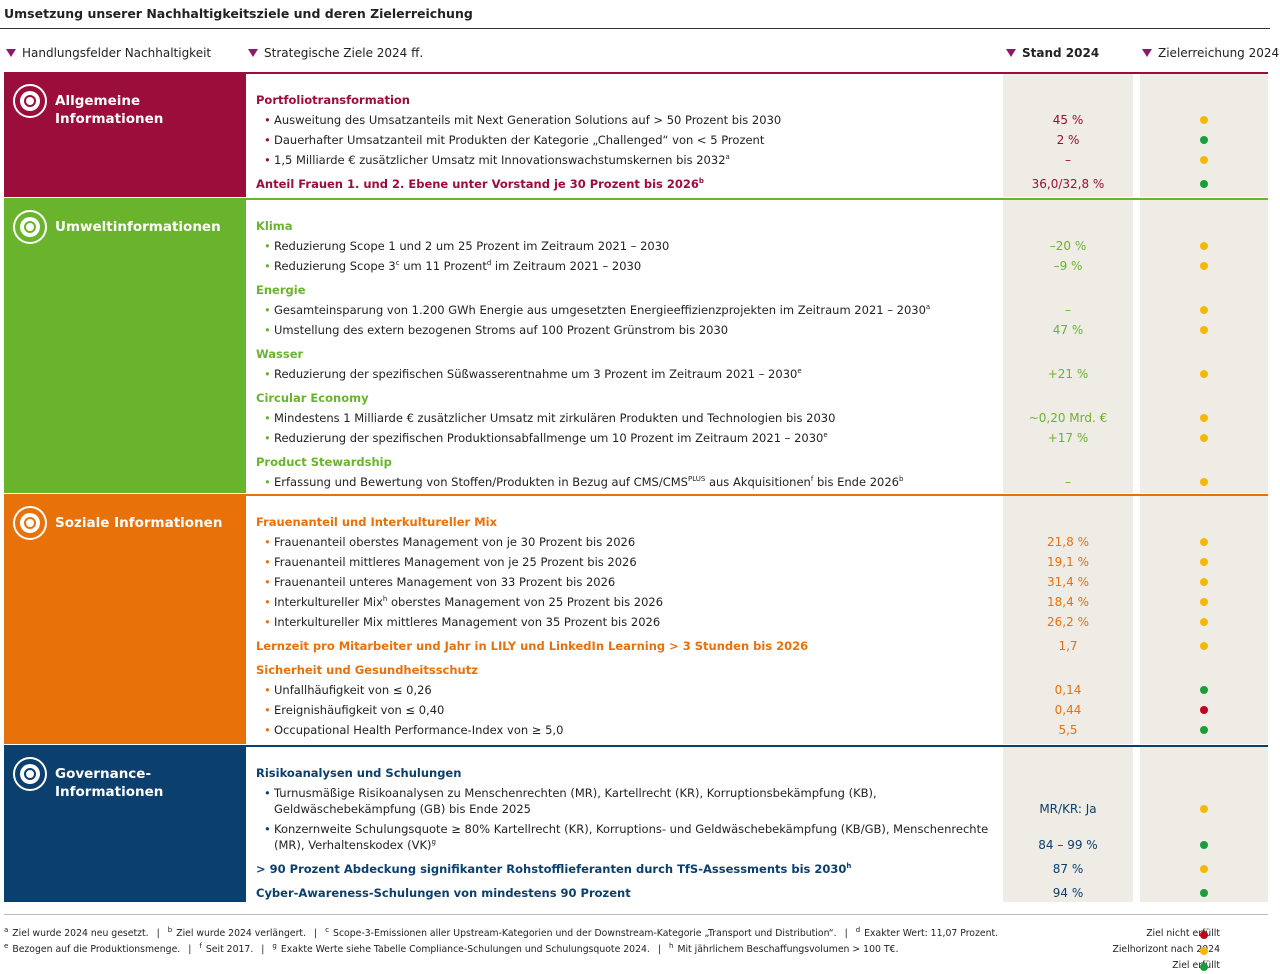 The image size is (1280, 974). Describe the element at coordinates (1183, 933) in the screenshot. I see `legend-label: Ziel nicht erfüllt` at that location.